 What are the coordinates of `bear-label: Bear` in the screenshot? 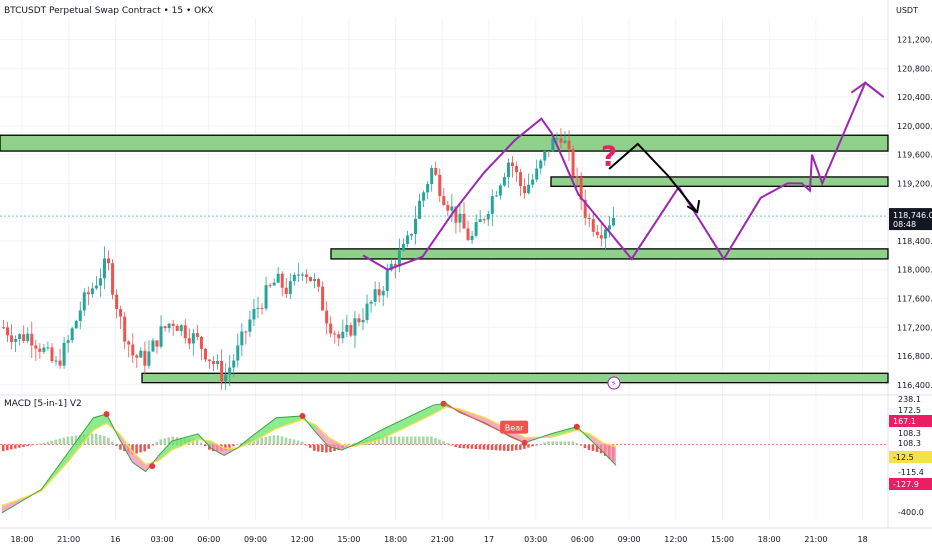 It's located at (514, 428).